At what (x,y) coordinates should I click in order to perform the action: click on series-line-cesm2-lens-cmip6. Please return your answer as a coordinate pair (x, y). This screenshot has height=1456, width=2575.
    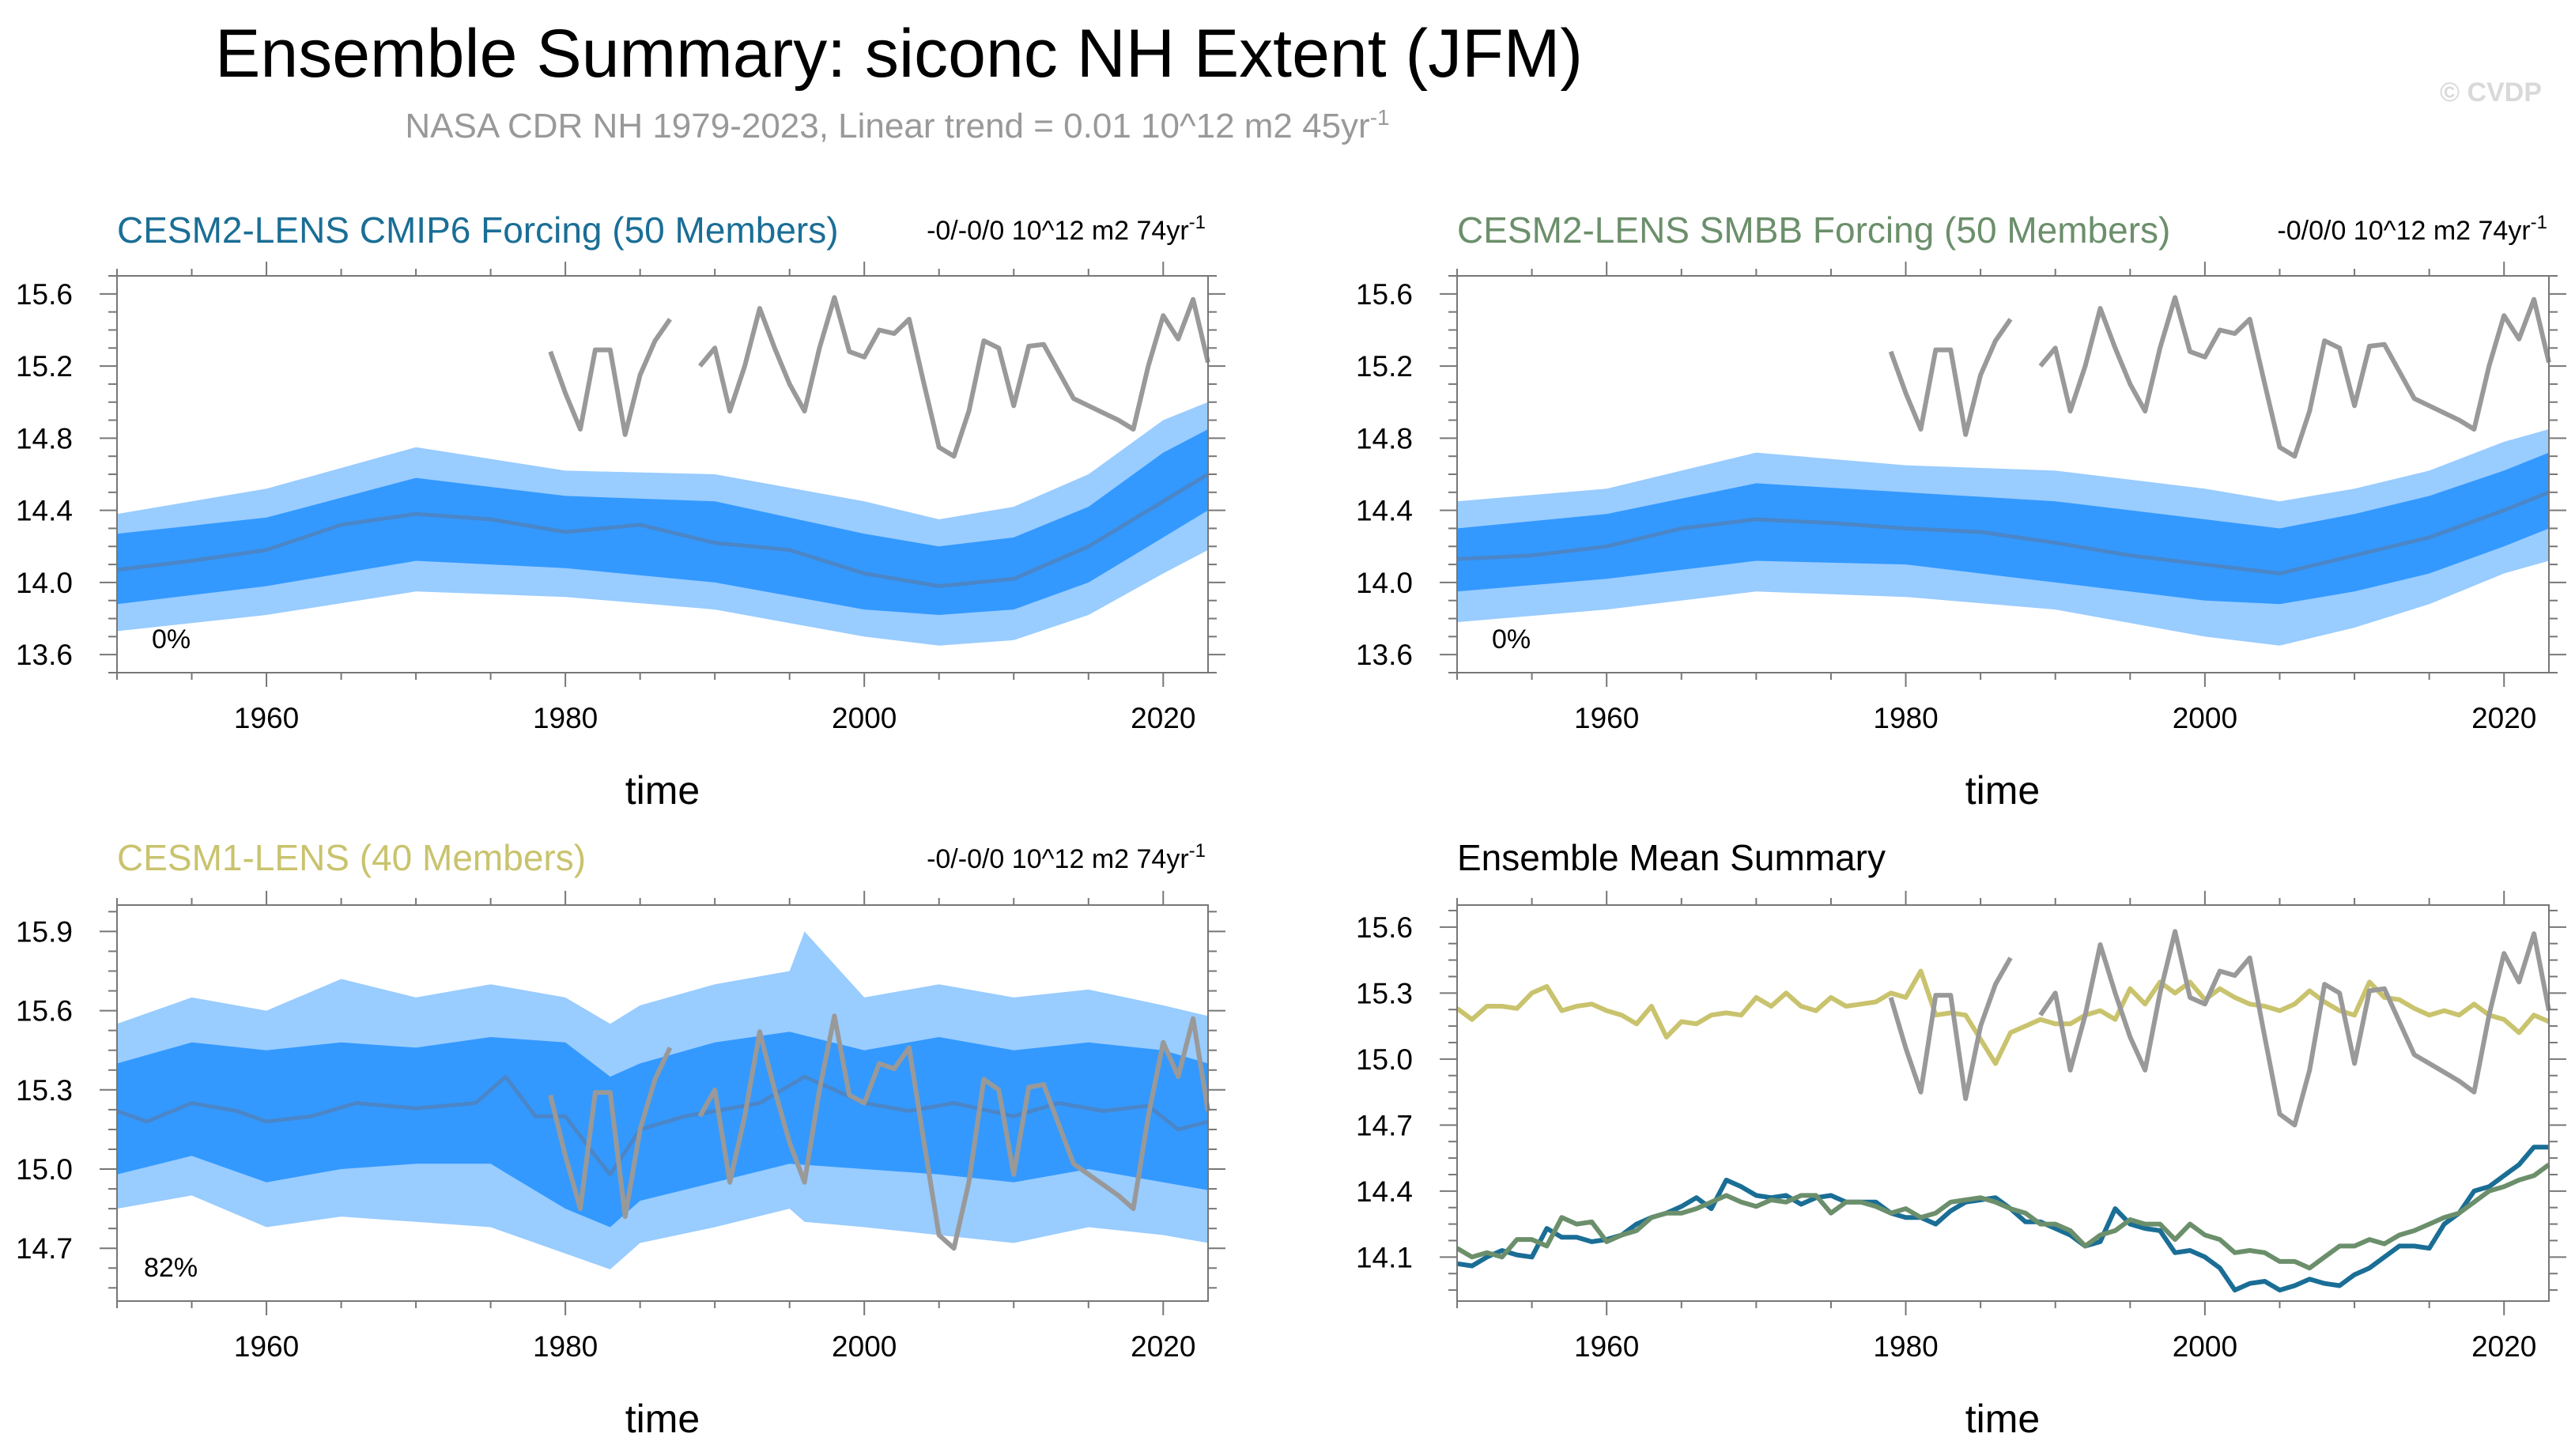
    Looking at the image, I should click on (2002, 1219).